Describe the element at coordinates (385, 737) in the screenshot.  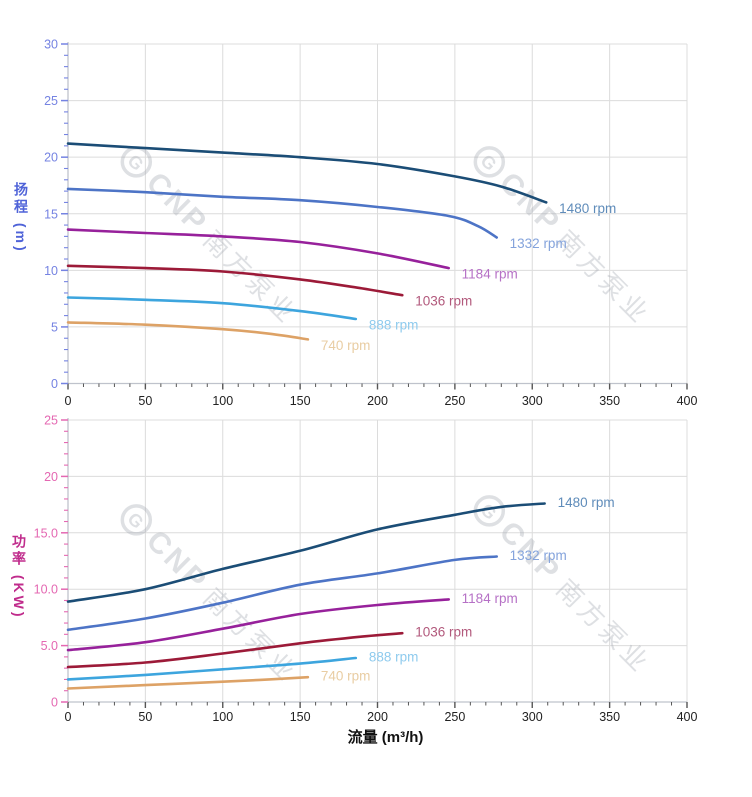
I see `flow-axis-title: 流量 (m³/h)` at that location.